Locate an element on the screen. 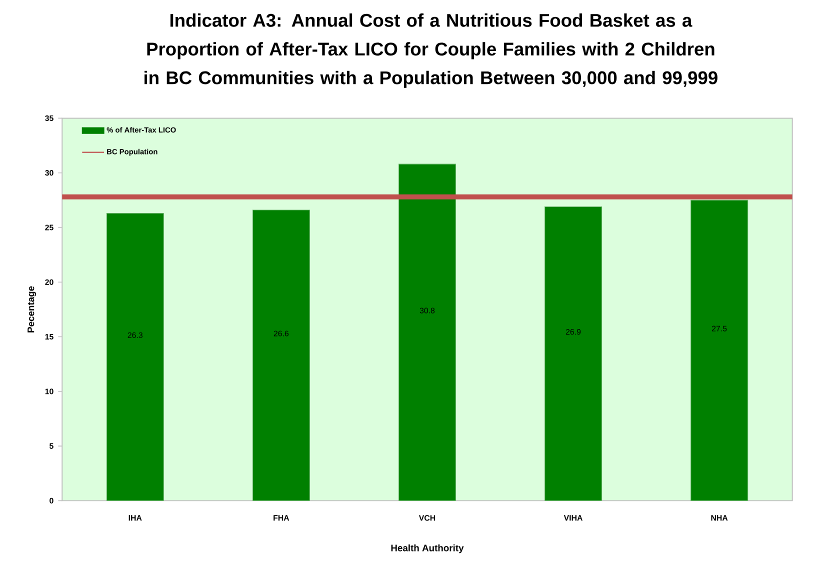 The height and width of the screenshot is (577, 840). y-axis-title: Pecentage is located at coordinates (32, 309).